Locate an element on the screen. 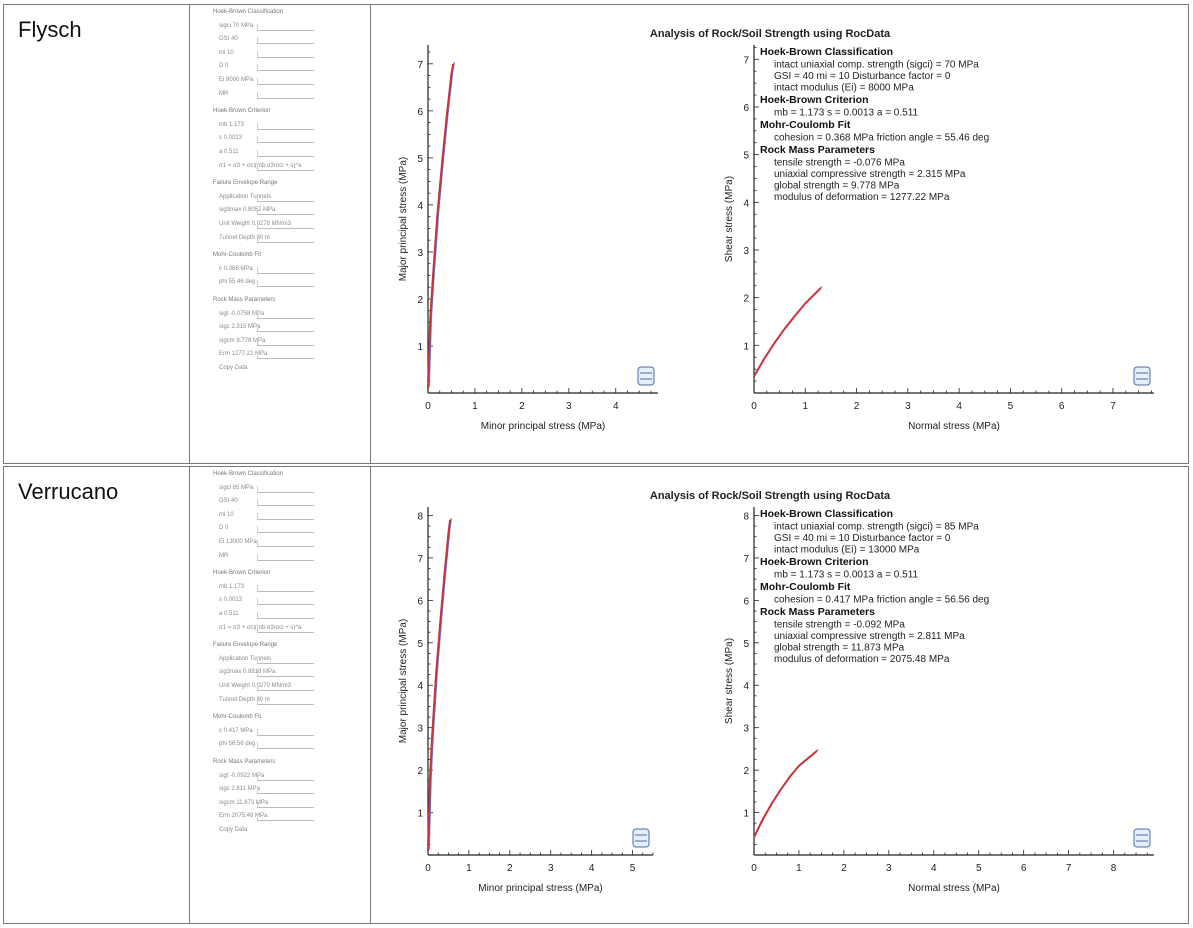 The height and width of the screenshot is (928, 1193). summary-line: modulus of deformation = 2075.48 MPa is located at coordinates (862, 659).